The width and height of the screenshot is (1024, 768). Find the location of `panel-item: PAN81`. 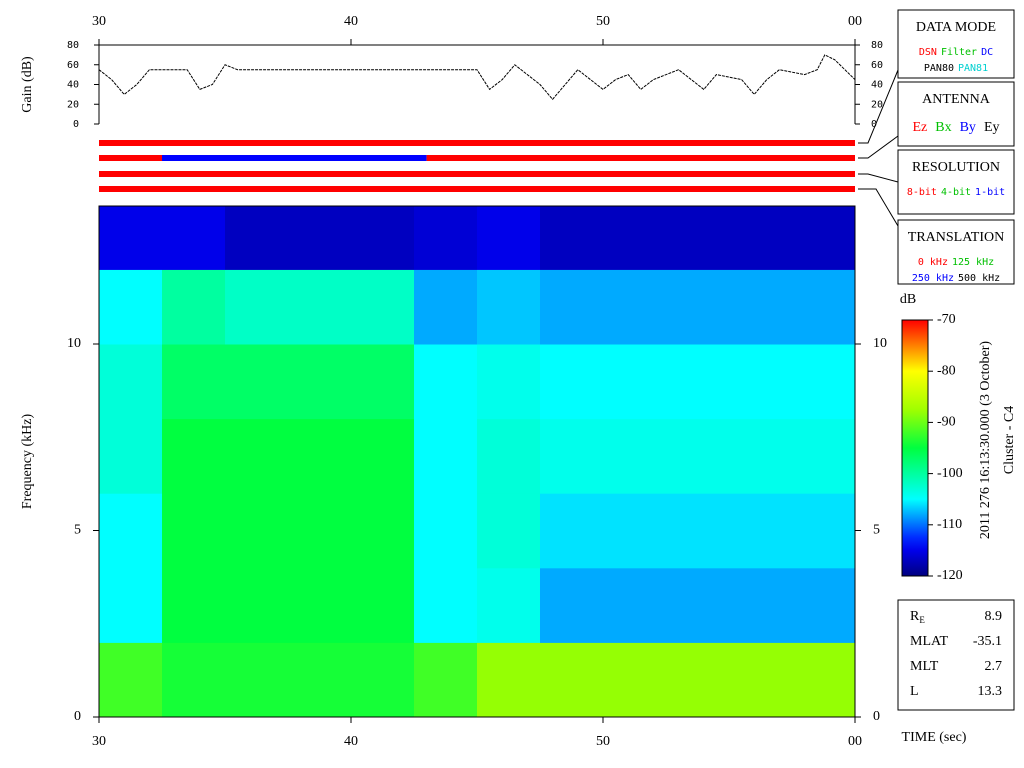

panel-item: PAN81 is located at coordinates (973, 68).